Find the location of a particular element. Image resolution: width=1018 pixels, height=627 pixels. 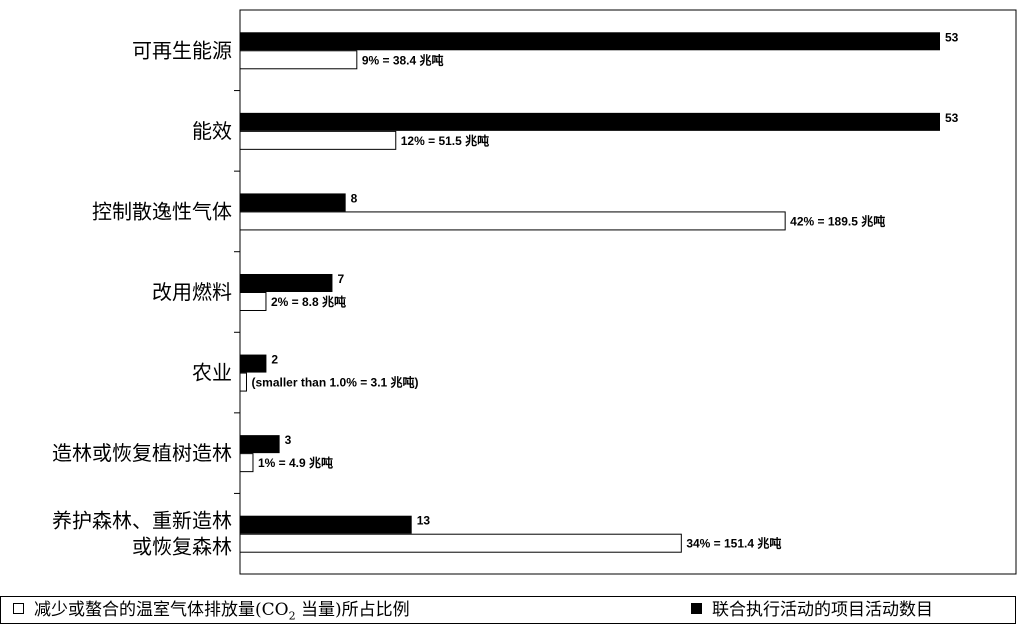

black-square-icon is located at coordinates (696, 608).